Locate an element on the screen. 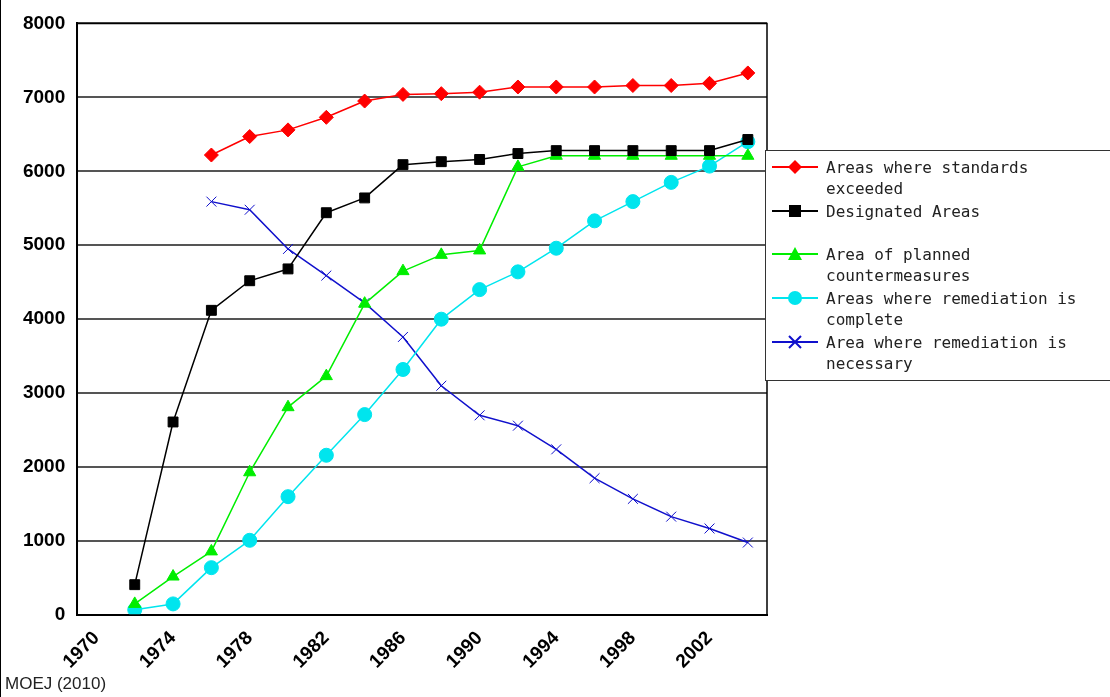 The height and width of the screenshot is (697, 1110). legend-label: Area of planned countermeasures is located at coordinates (899, 265).